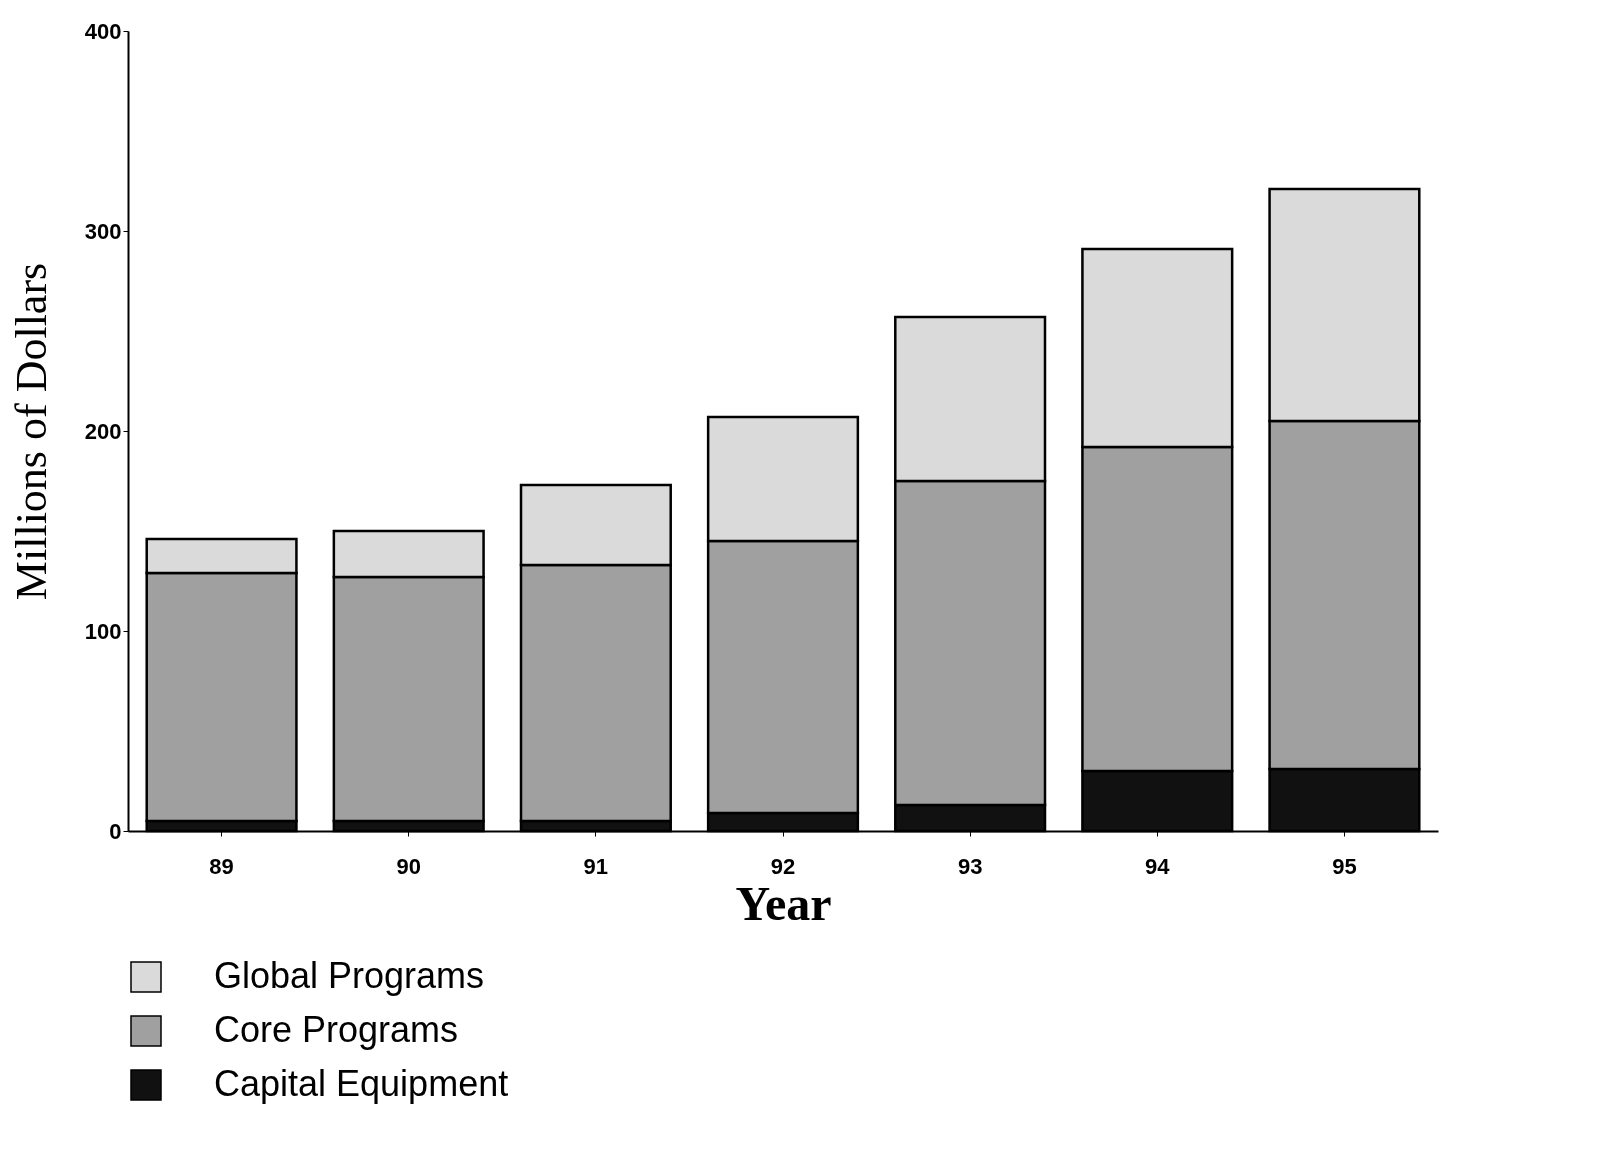  What do you see at coordinates (103, 431) in the screenshot?
I see `y-tick-label: 200` at bounding box center [103, 431].